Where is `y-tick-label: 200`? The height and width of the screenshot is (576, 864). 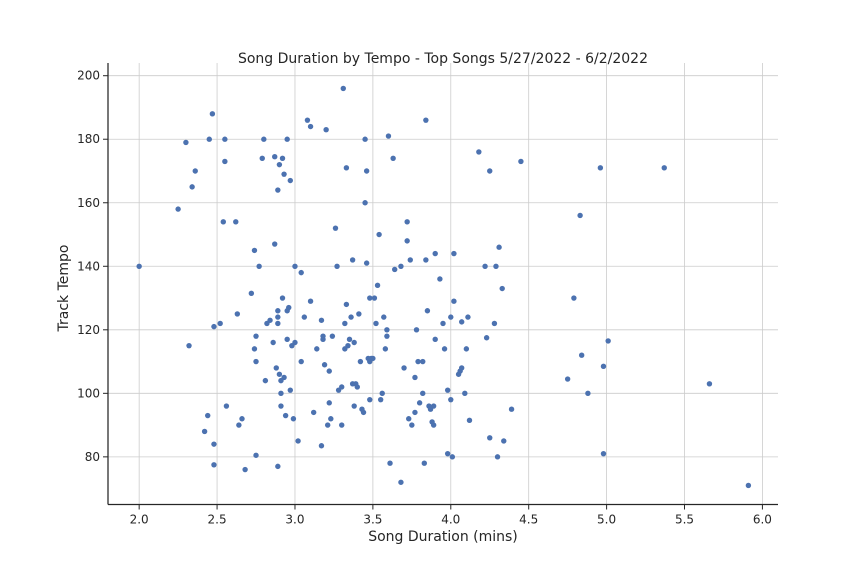 y-tick-label: 200 is located at coordinates (88, 76).